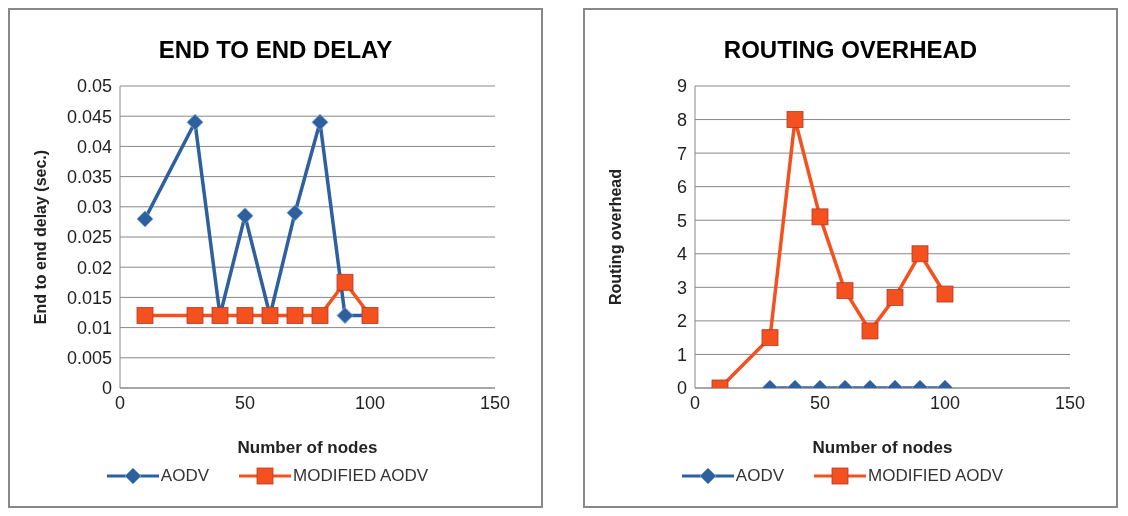 This screenshot has width=1128, height=516. What do you see at coordinates (681, 119) in the screenshot?
I see `y-tick-label: 8` at bounding box center [681, 119].